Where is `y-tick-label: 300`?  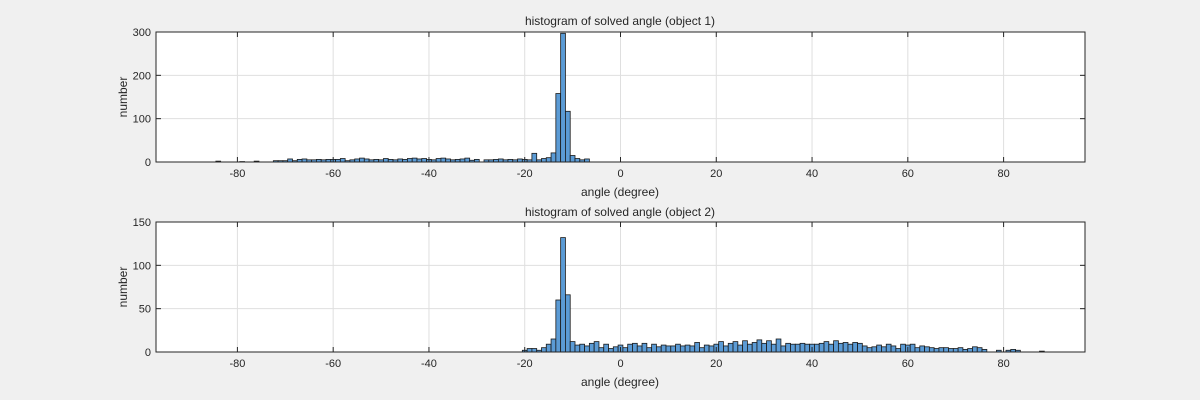 y-tick-label: 300 is located at coordinates (142, 33).